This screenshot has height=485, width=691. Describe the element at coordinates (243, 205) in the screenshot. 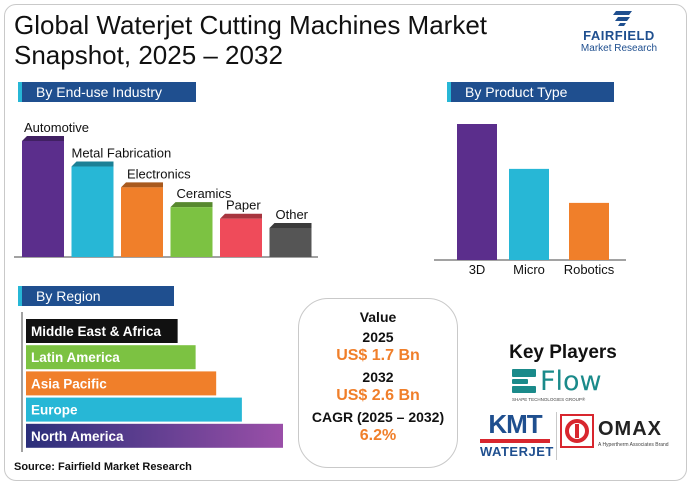

I see `label-paper: Paper` at that location.